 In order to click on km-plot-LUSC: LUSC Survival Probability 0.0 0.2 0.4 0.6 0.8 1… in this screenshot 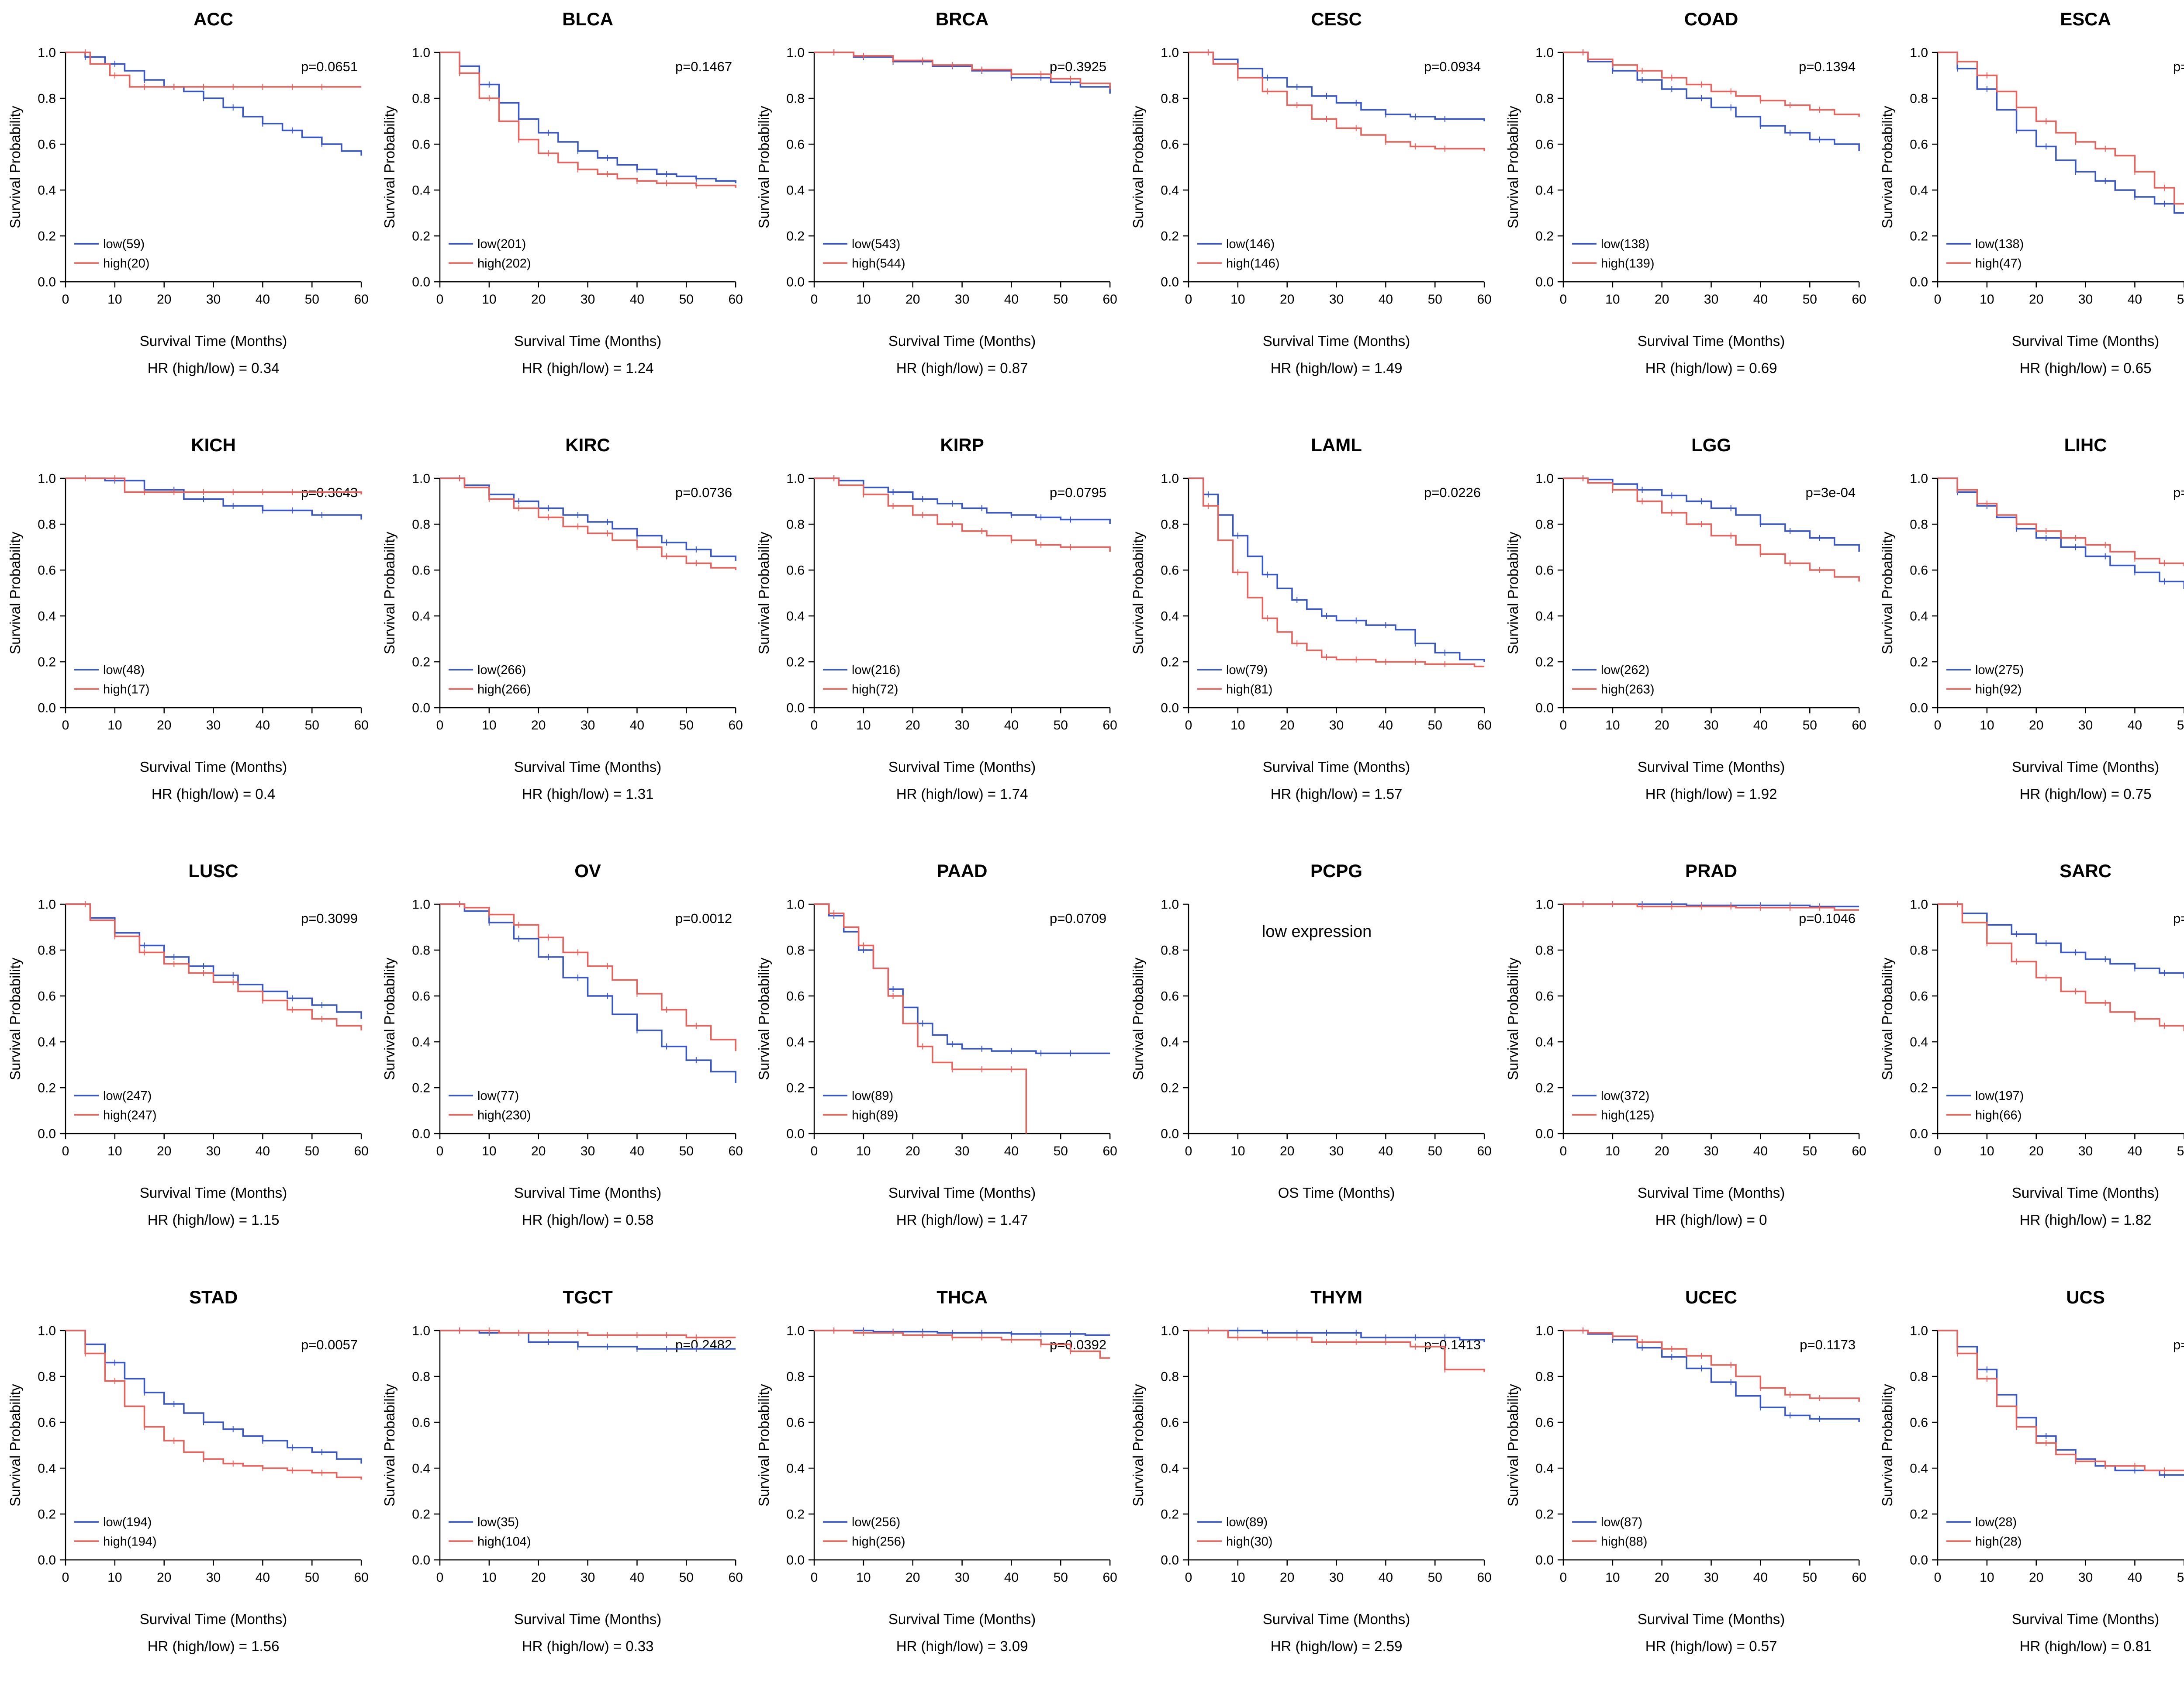, I will do `click(188, 1044)`.